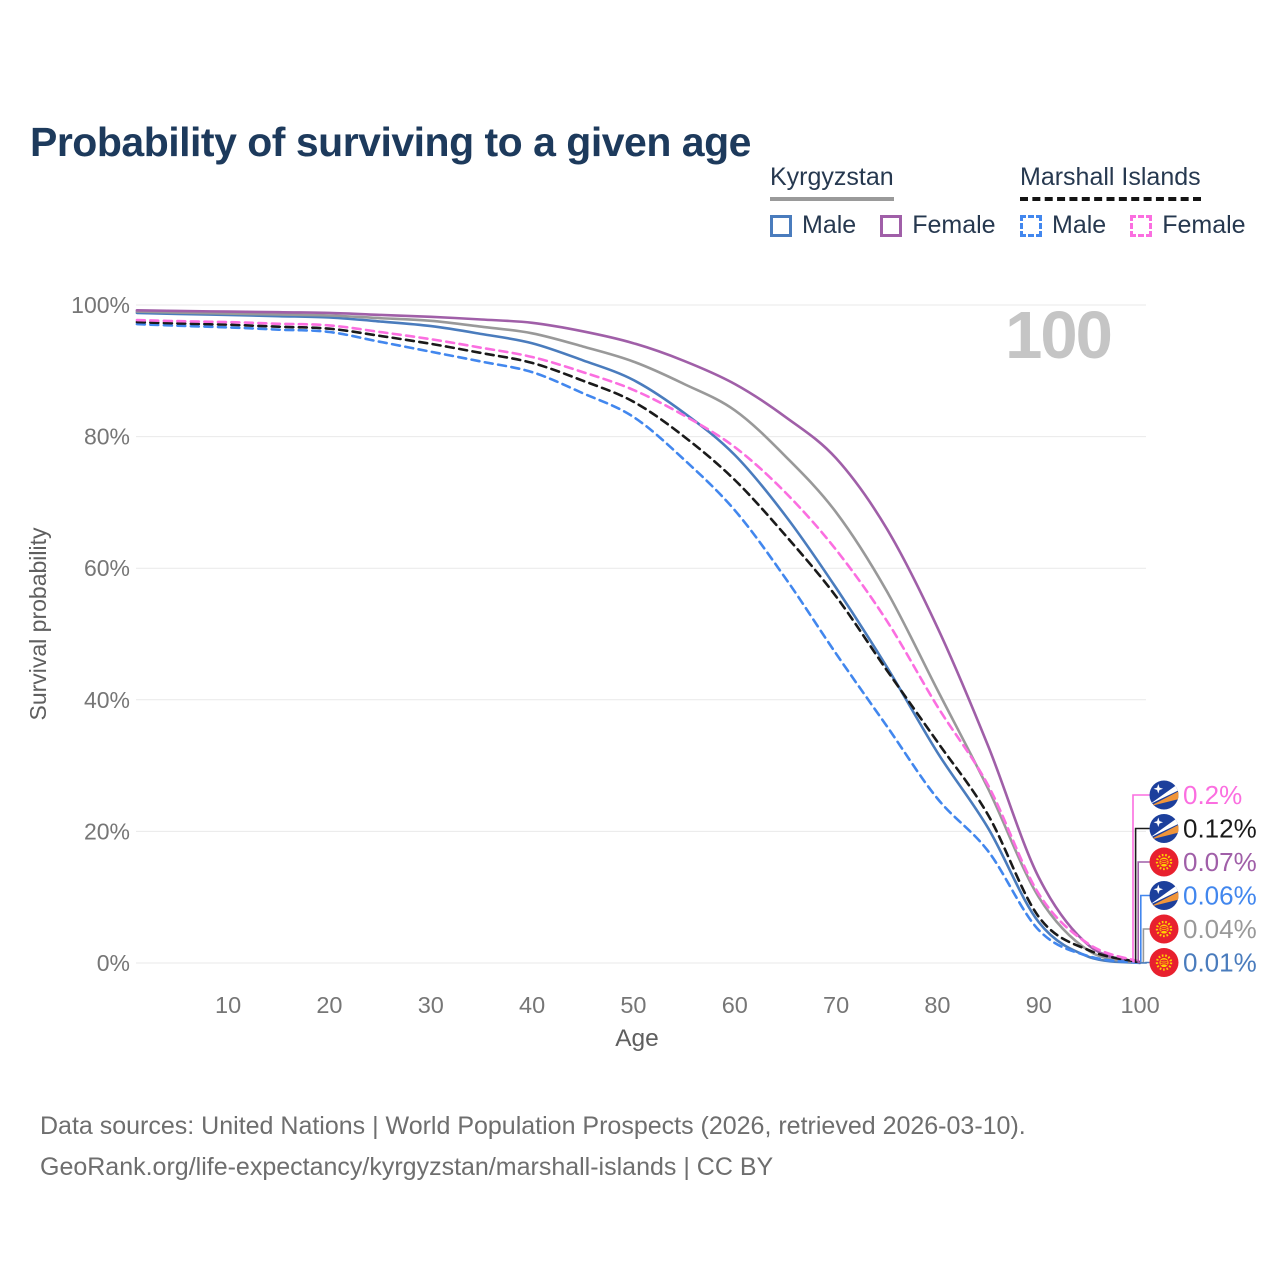 This screenshot has width=1280, height=1280. What do you see at coordinates (532, 1005) in the screenshot?
I see `x-tick-label: 40` at bounding box center [532, 1005].